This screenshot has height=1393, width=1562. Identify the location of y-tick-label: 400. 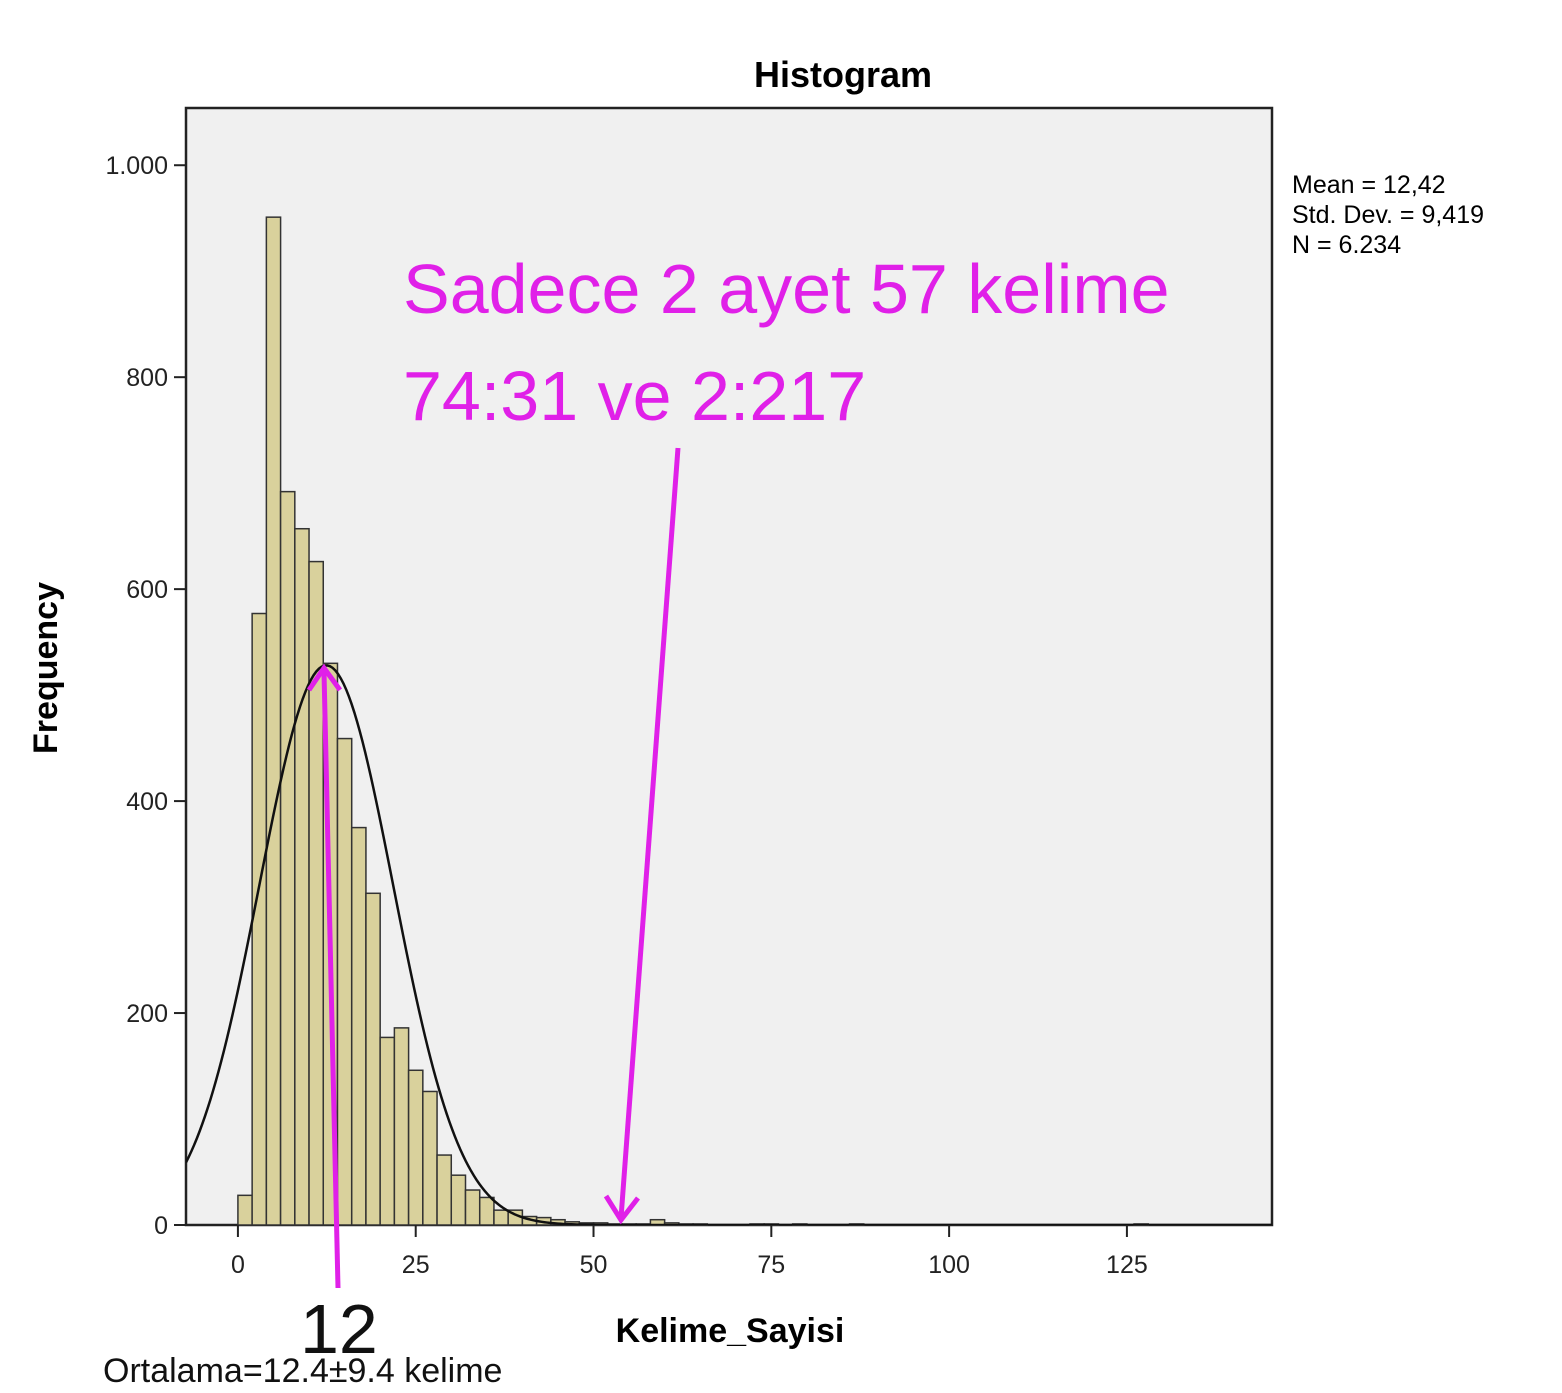
(147, 802).